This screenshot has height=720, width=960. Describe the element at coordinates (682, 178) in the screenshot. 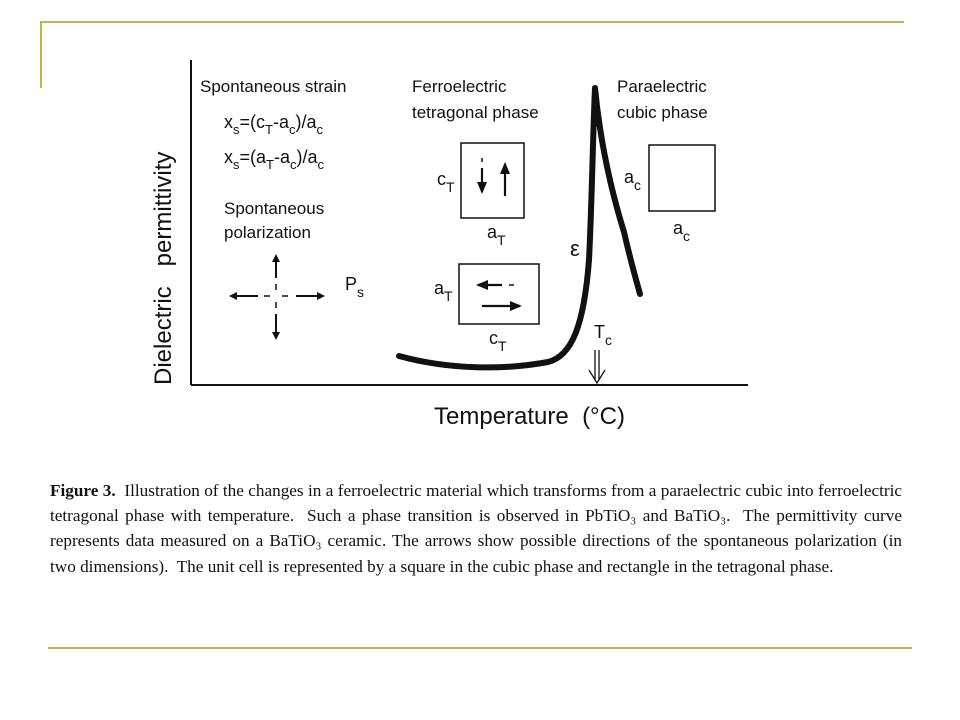

I see `cubic-cell` at that location.